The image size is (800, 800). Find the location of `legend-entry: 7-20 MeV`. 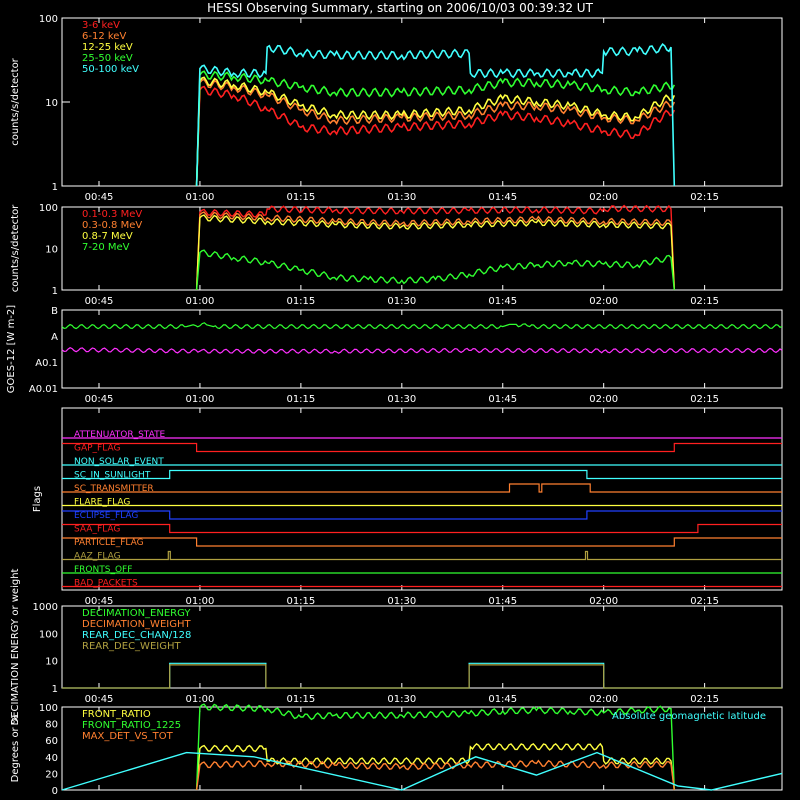

legend-entry: 7-20 MeV is located at coordinates (106, 247).